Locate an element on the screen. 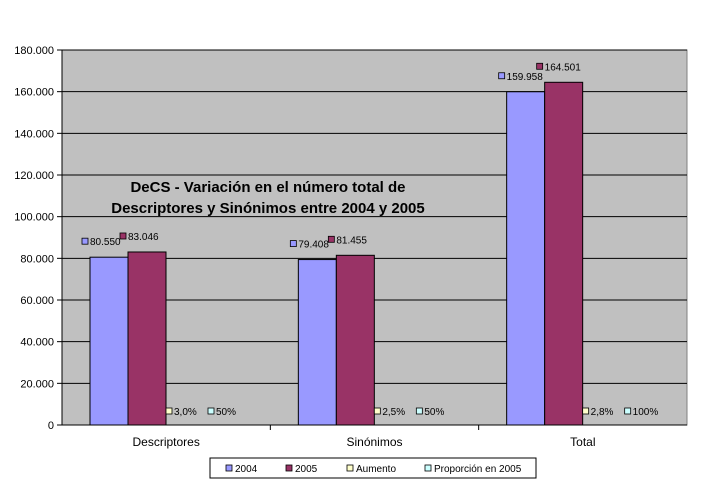 The width and height of the screenshot is (707, 485). y-tick-label: 60.000 is located at coordinates (37, 301).